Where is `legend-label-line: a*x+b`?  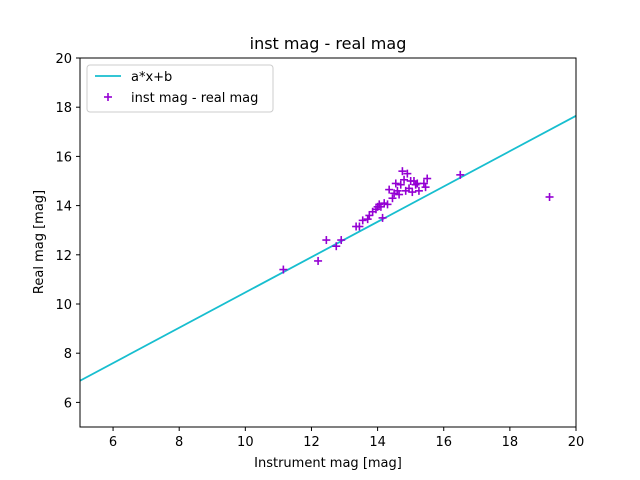 legend-label-line: a*x+b is located at coordinates (151, 77).